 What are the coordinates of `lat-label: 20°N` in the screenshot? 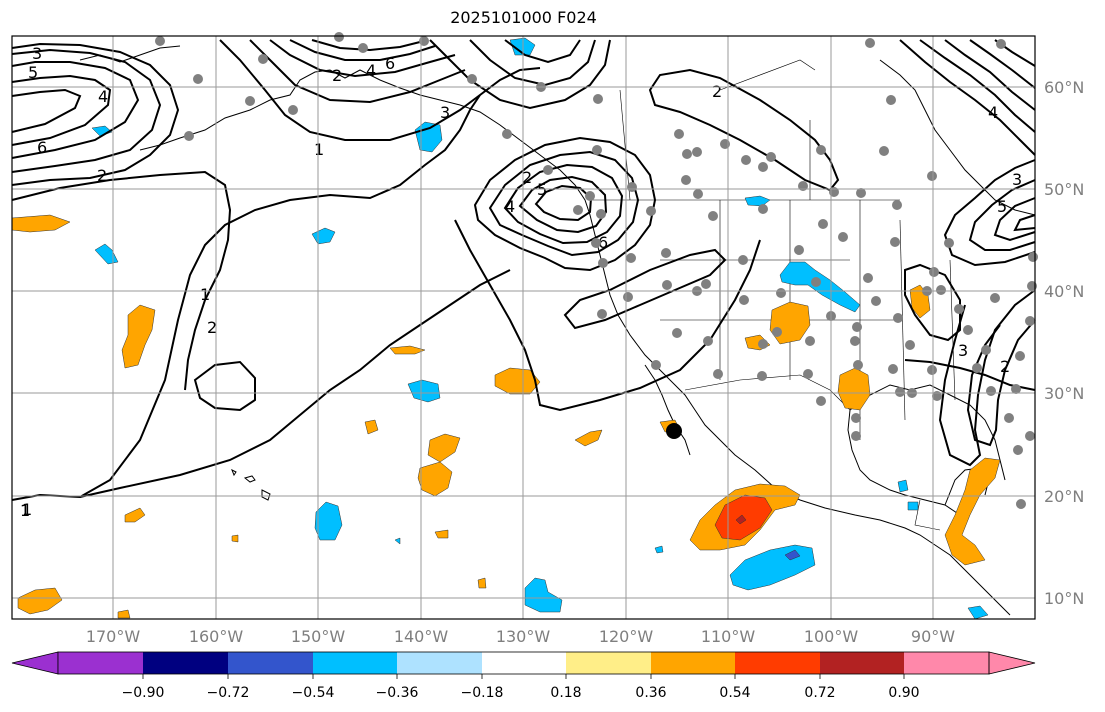 It's located at (1064, 496).